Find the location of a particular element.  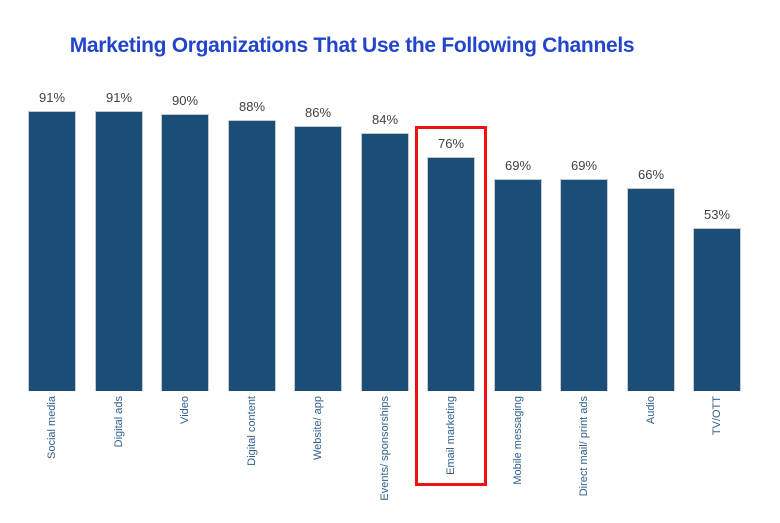

category-label-audio: Audio is located at coordinates (651, 410).